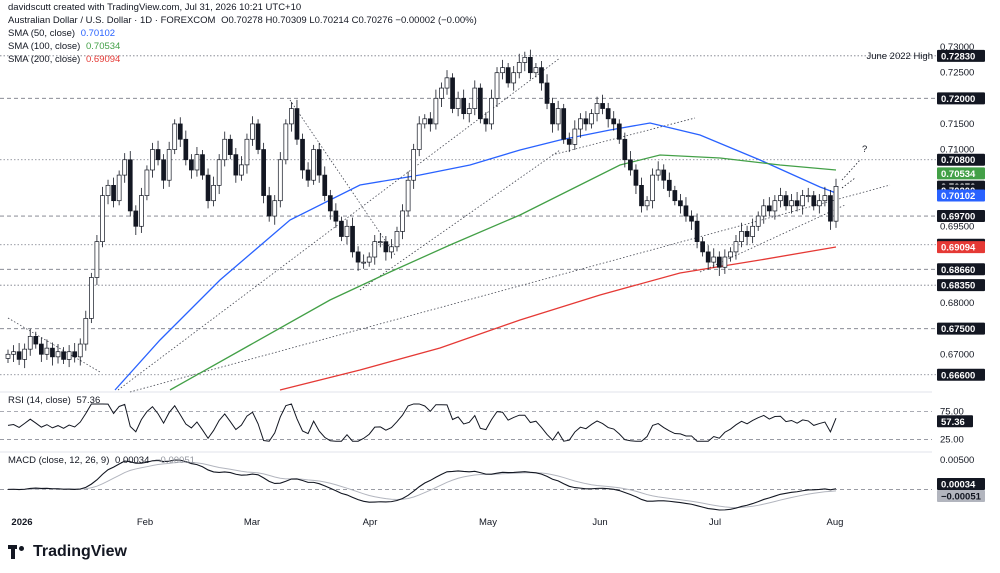 The width and height of the screenshot is (1000, 573). Describe the element at coordinates (958, 270) in the screenshot. I see `level-price-text: 0.68660` at that location.